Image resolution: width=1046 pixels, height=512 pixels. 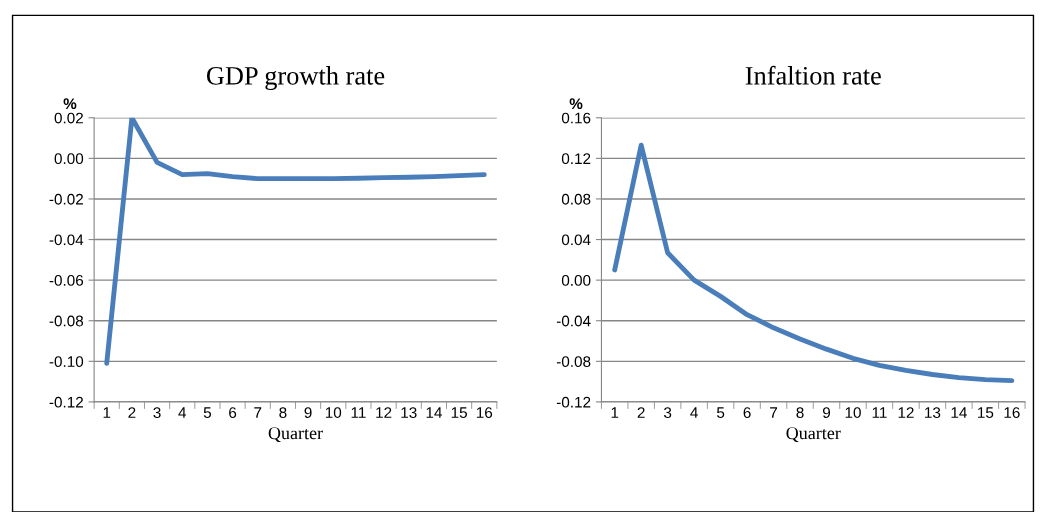 I want to click on y-tick-label: 0.16, so click(x=576, y=118).